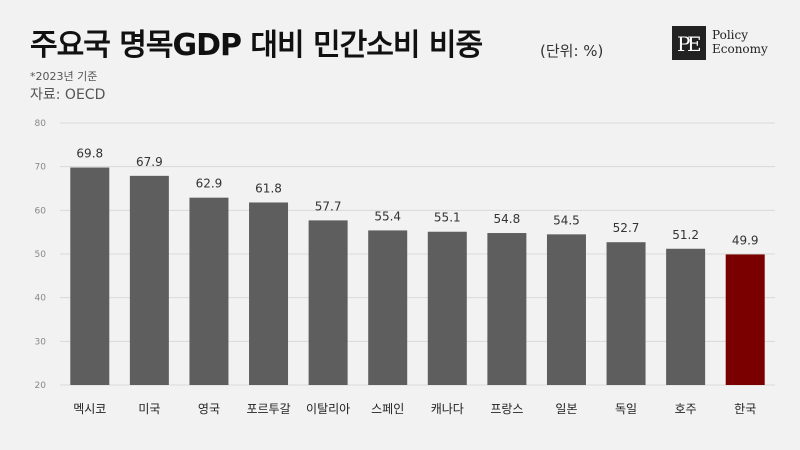 The image size is (800, 450). I want to click on logo-mark-icon: P E, so click(689, 43).